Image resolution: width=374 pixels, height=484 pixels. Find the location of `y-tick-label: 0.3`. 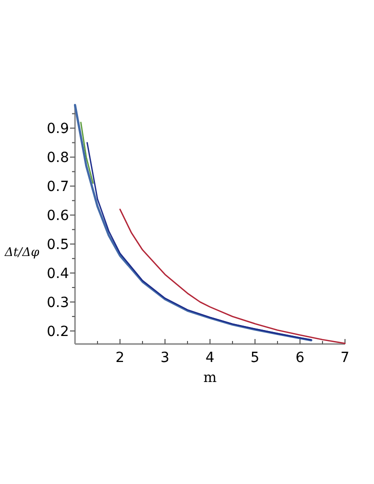

y-tick-label: 0.3 is located at coordinates (57, 302).